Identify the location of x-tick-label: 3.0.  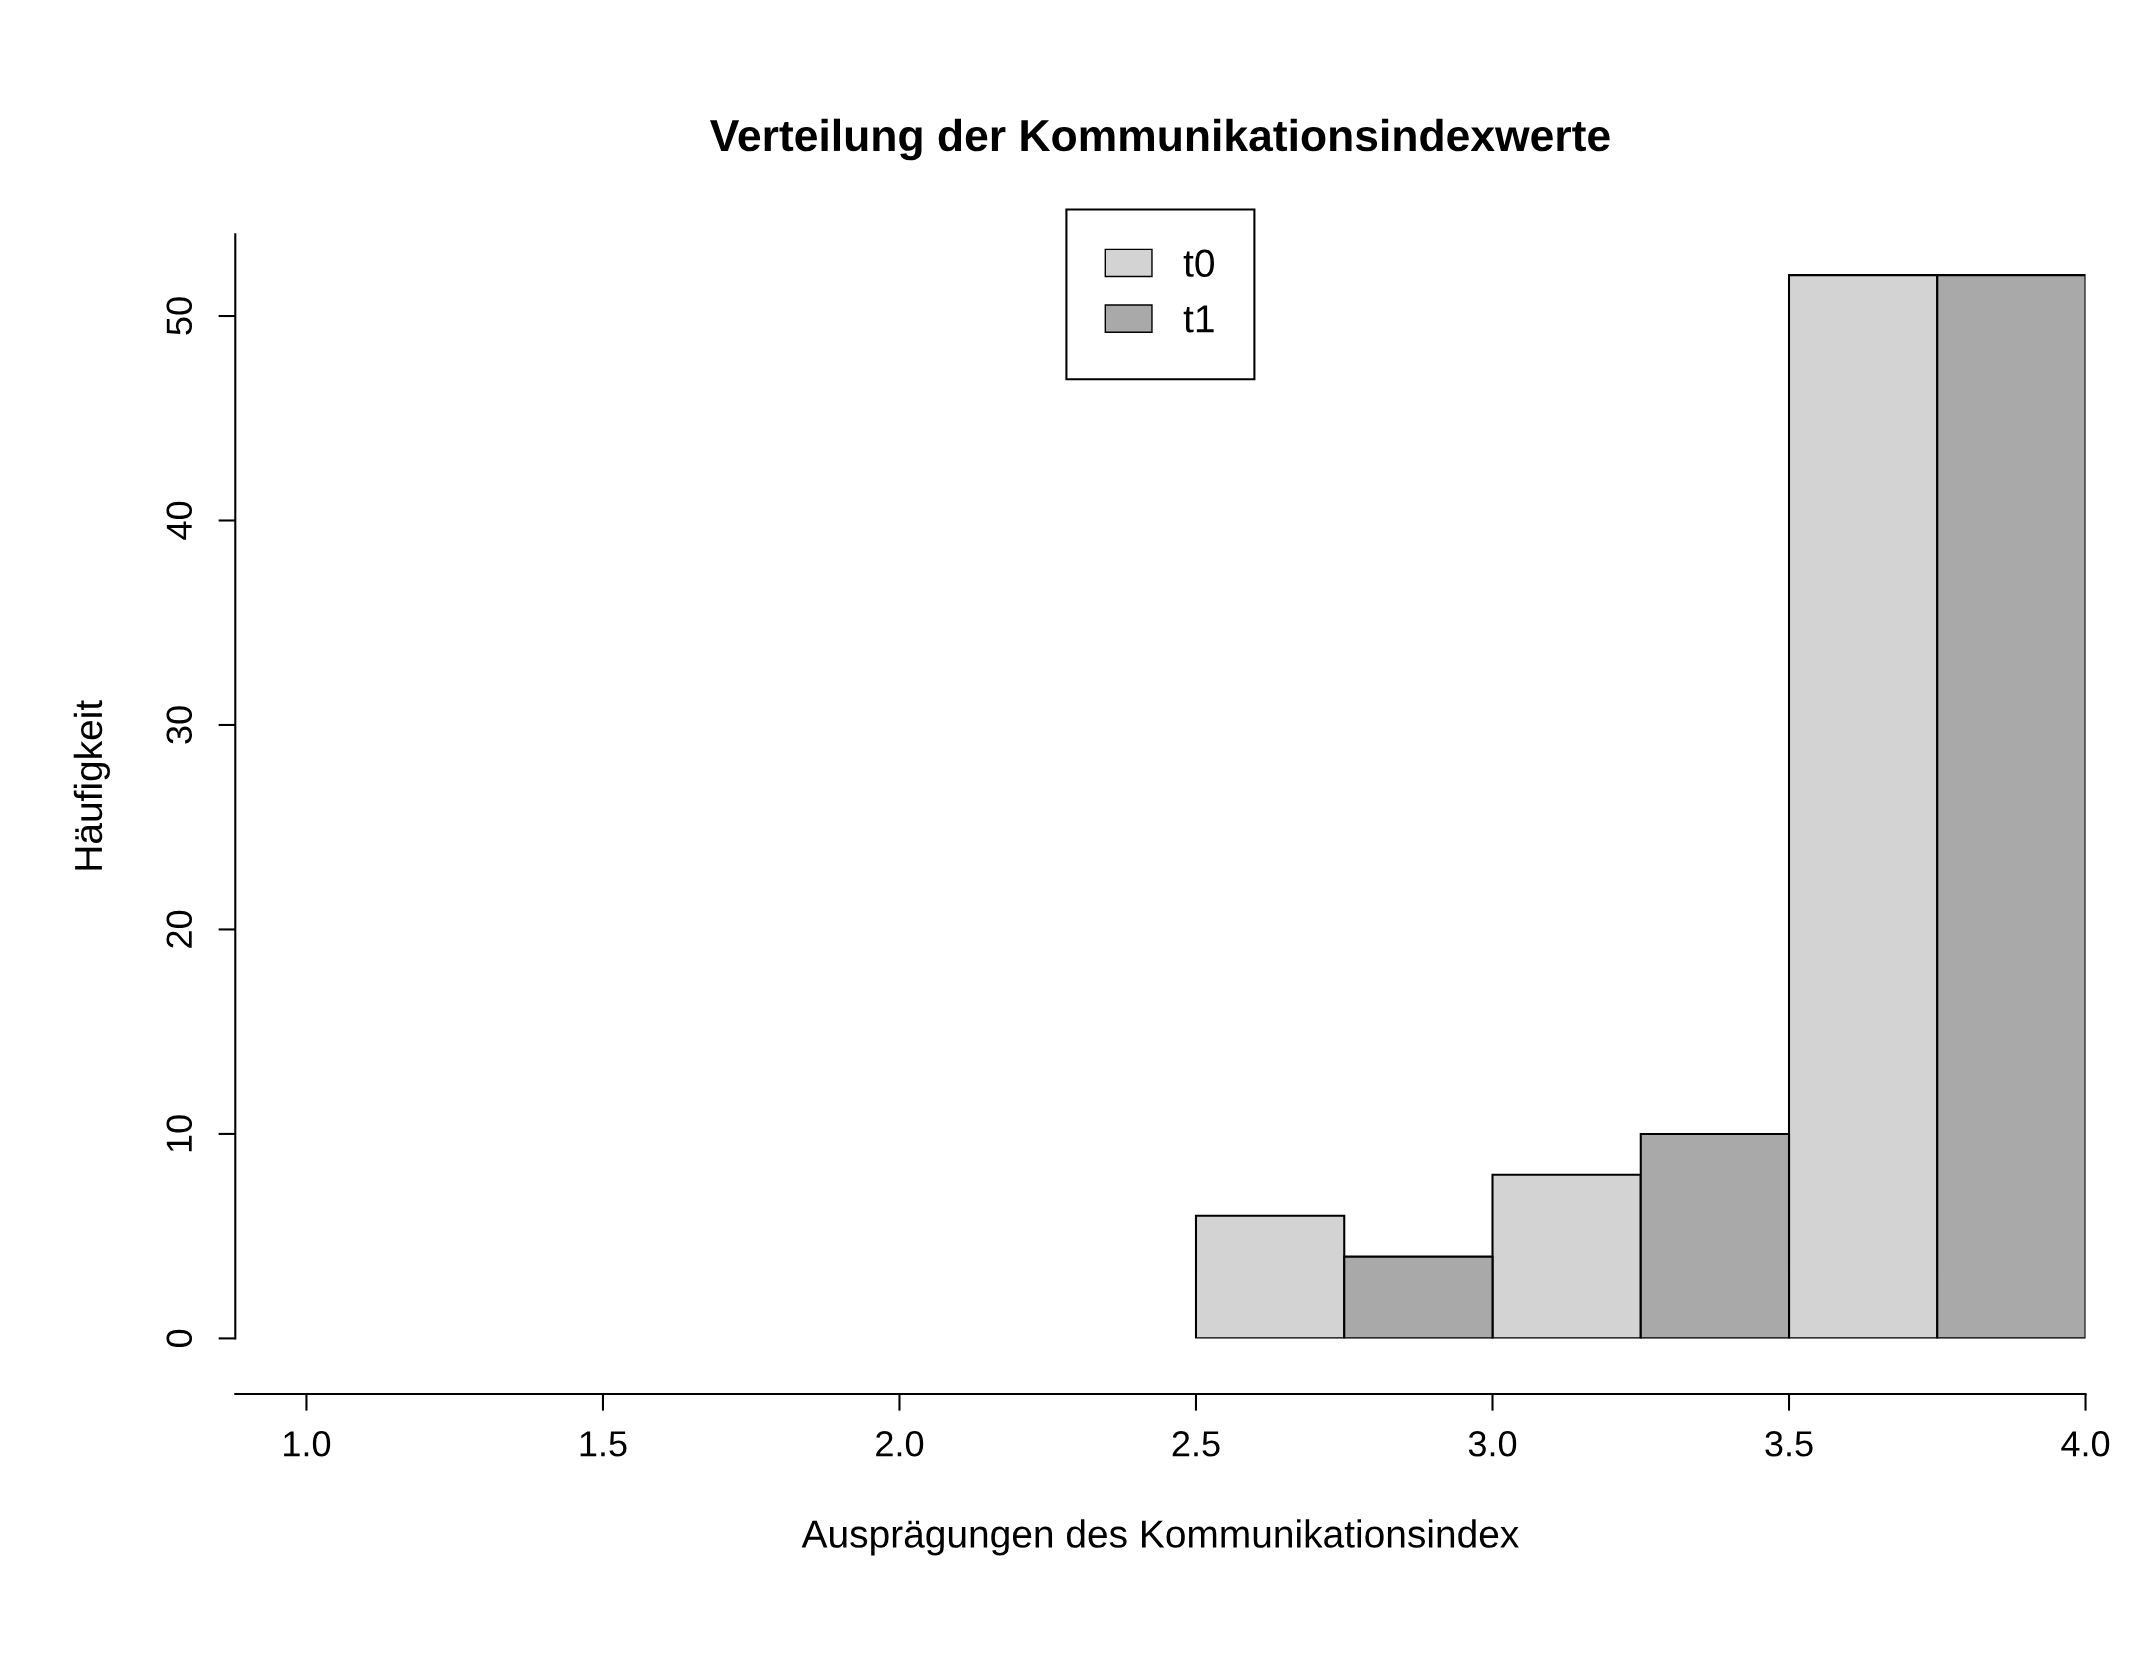
(1492, 1444).